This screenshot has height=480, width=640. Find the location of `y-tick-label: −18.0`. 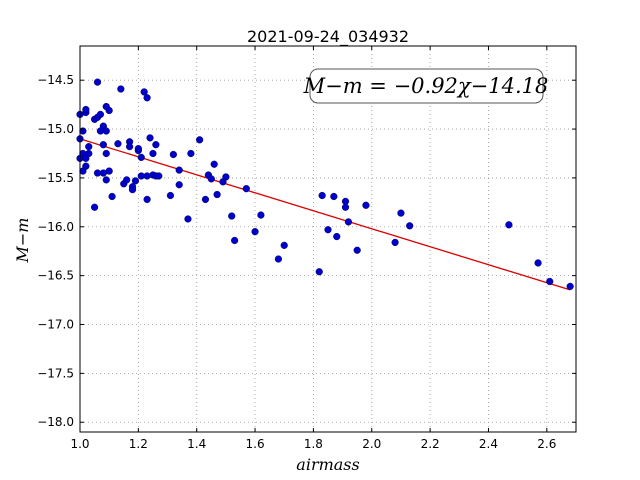

y-tick-label: −18.0 is located at coordinates (55, 422).